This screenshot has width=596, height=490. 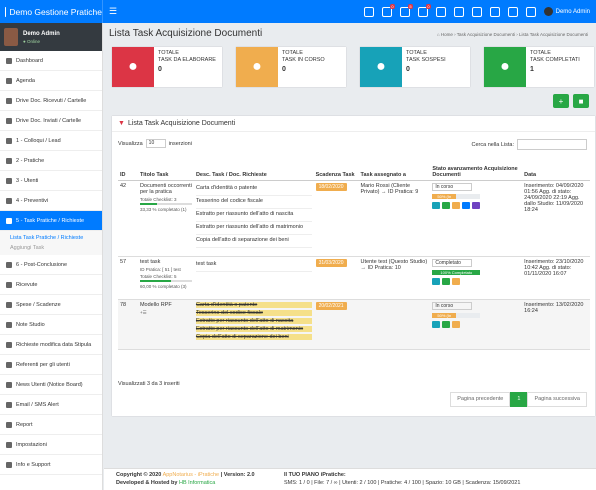 I want to click on progress-fill: 50% (In corso), so click(x=444, y=198).